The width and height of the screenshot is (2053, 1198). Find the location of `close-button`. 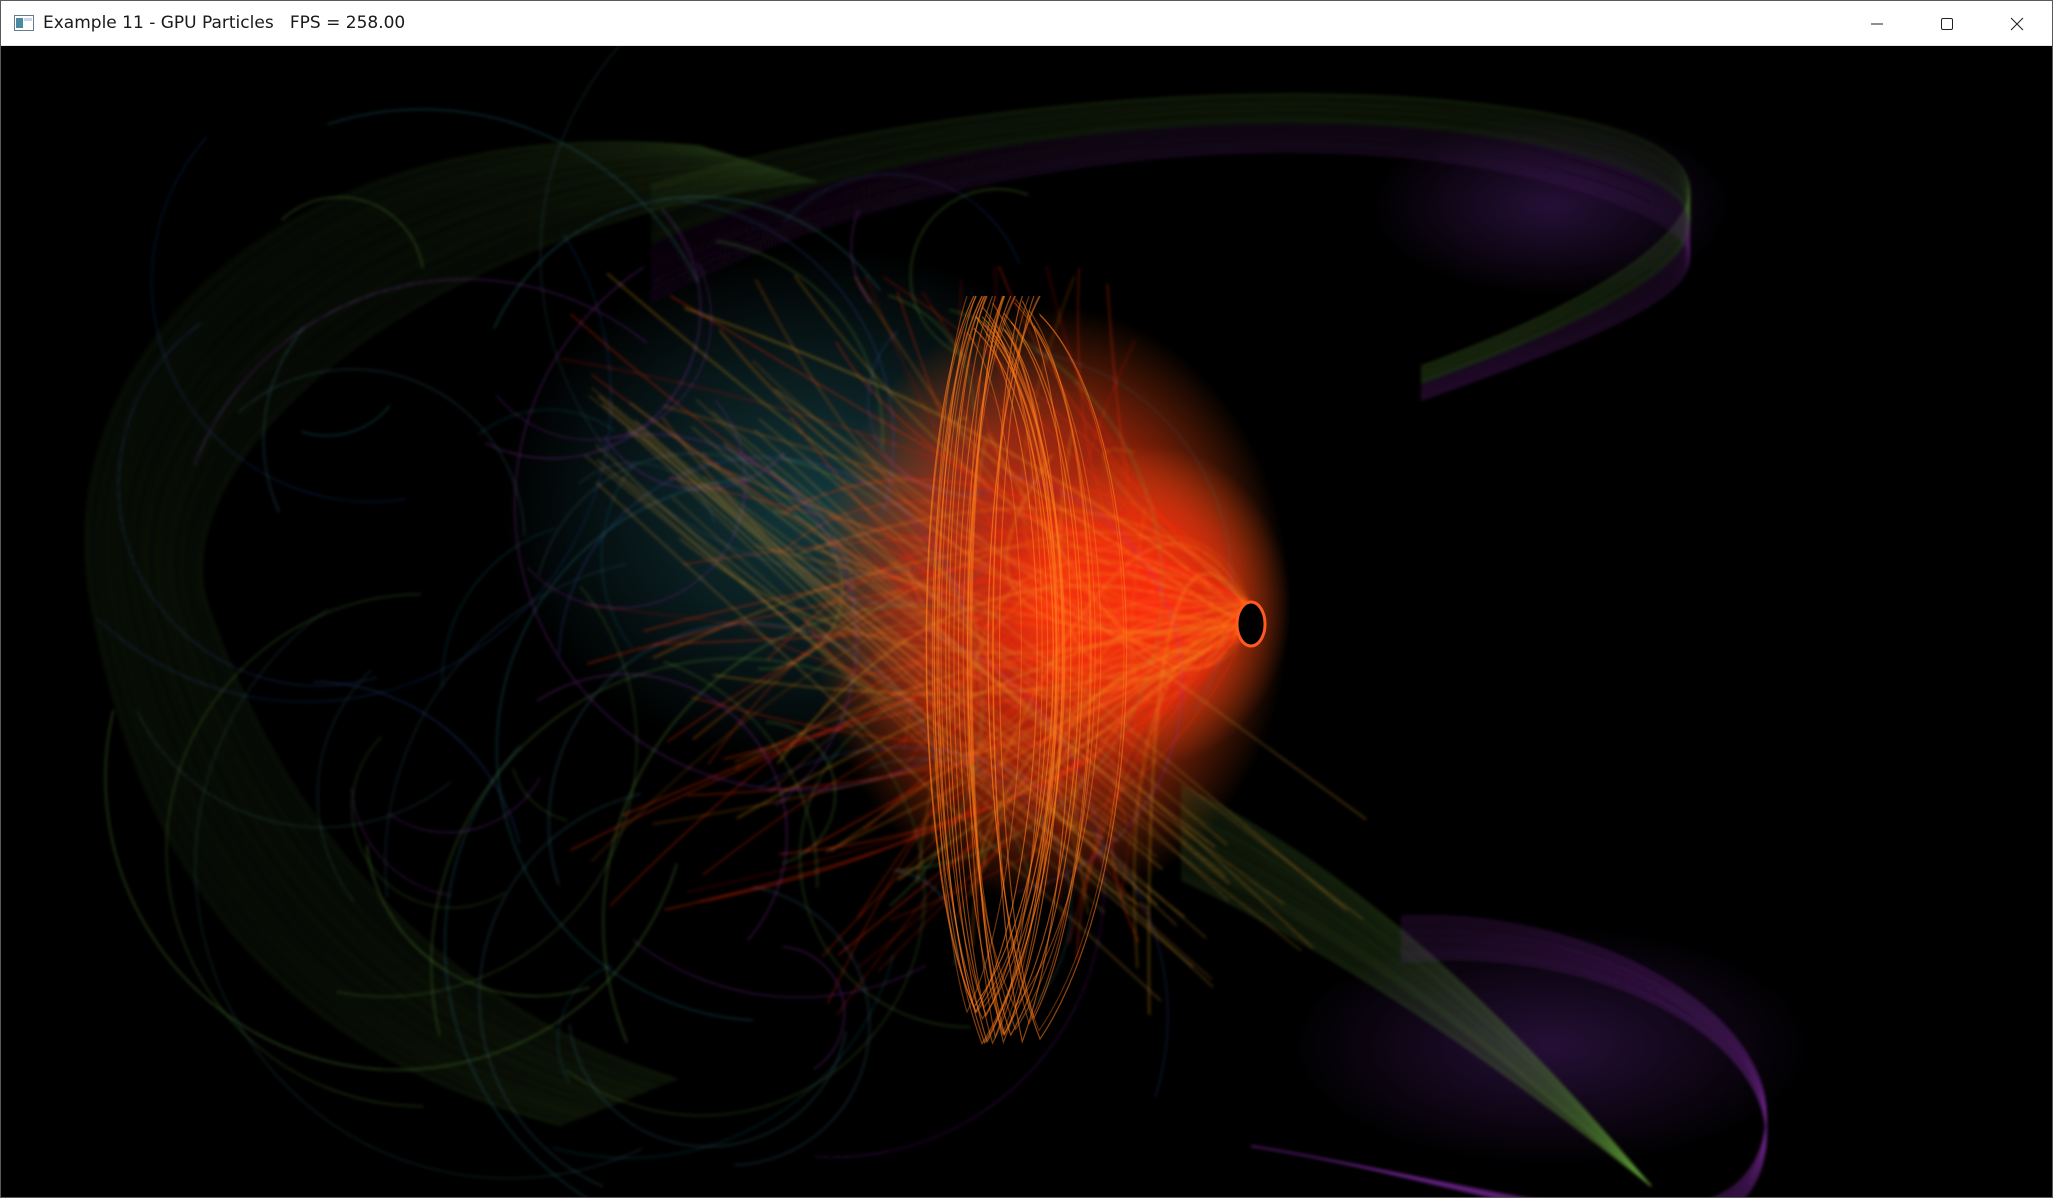

close-button is located at coordinates (2017, 23).